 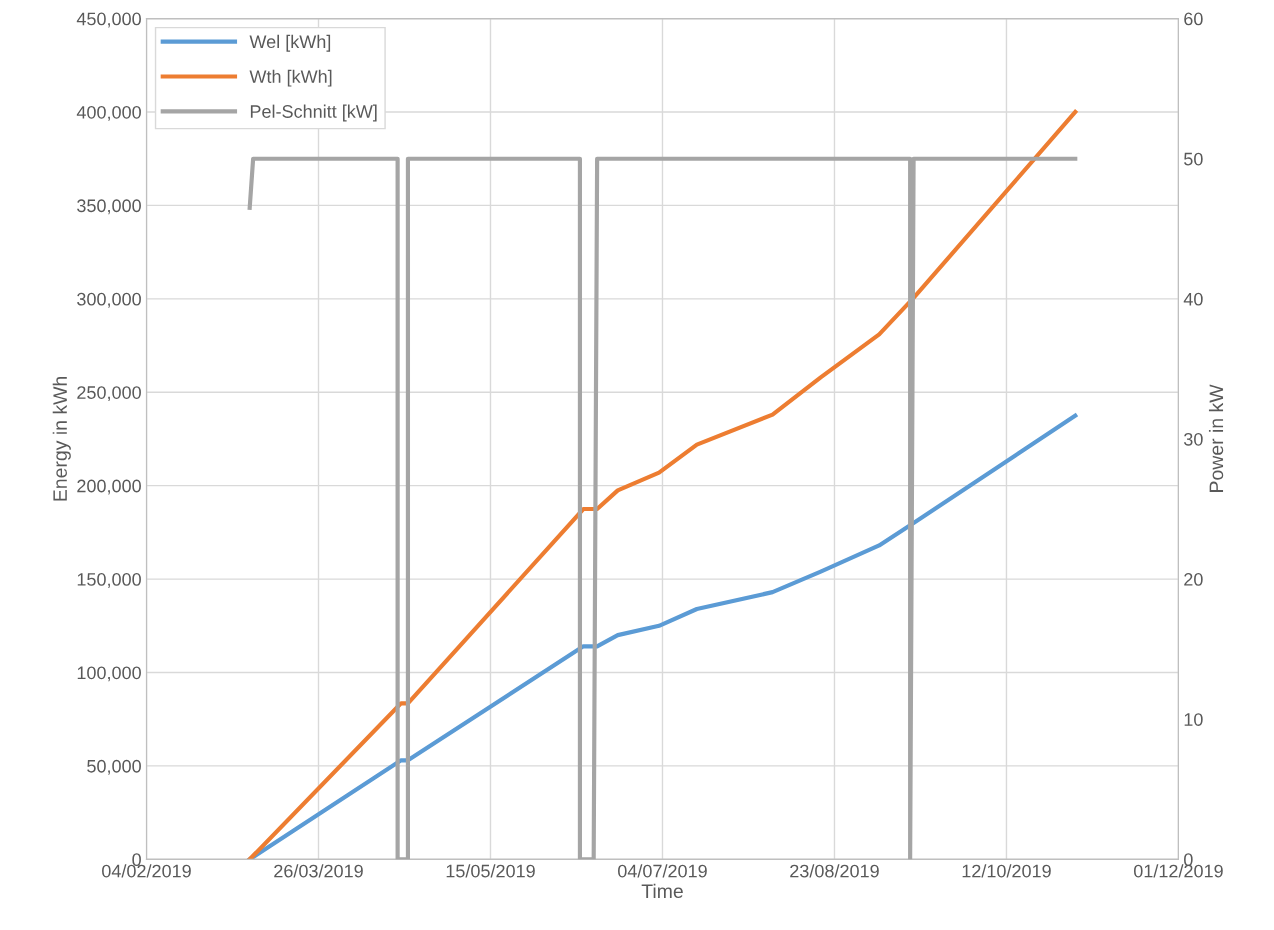 I want to click on y2-tick-label: 60, so click(x=1193, y=19).